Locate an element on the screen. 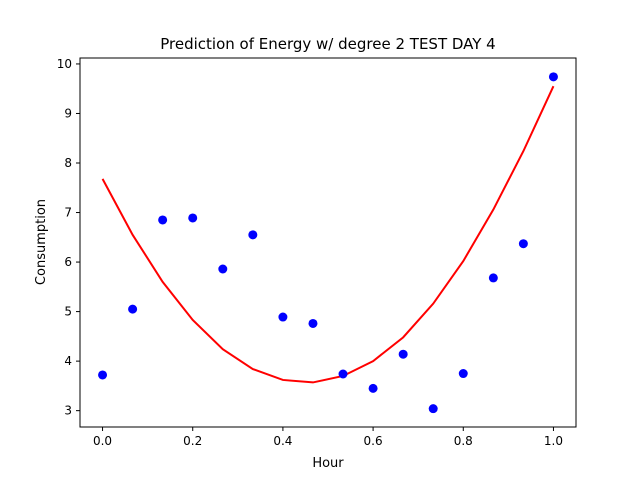 The width and height of the screenshot is (640, 480). y-tick-label: 6 is located at coordinates (68, 262).